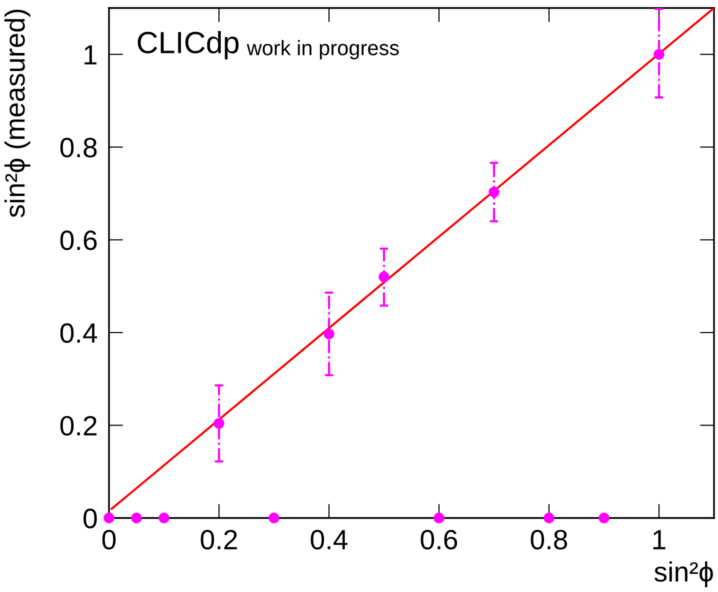 Image resolution: width=718 pixels, height=592 pixels. Describe the element at coordinates (659, 540) in the screenshot. I see `x-tick-label: 1` at that location.